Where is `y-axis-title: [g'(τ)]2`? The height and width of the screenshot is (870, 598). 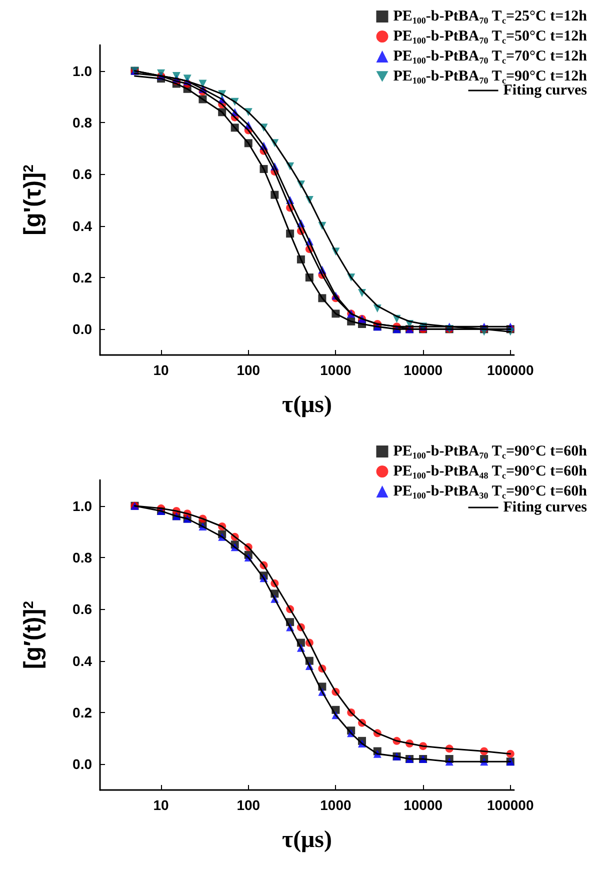
y-axis-title: [g'(τ)]2 is located at coordinates (33, 200).